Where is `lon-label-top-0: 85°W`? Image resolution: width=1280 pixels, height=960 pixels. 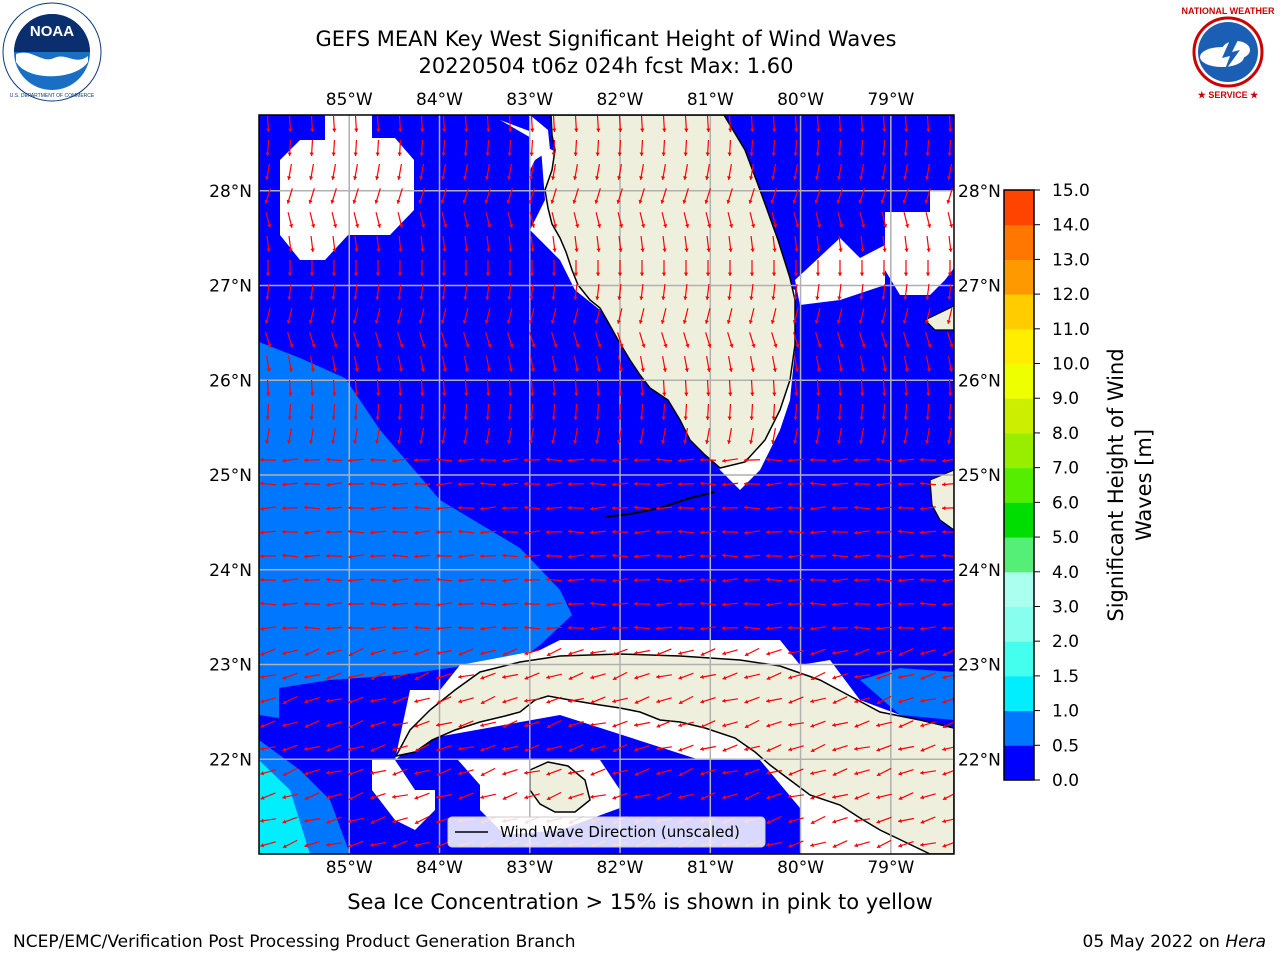
lon-label-top-0: 85°W is located at coordinates (349, 100).